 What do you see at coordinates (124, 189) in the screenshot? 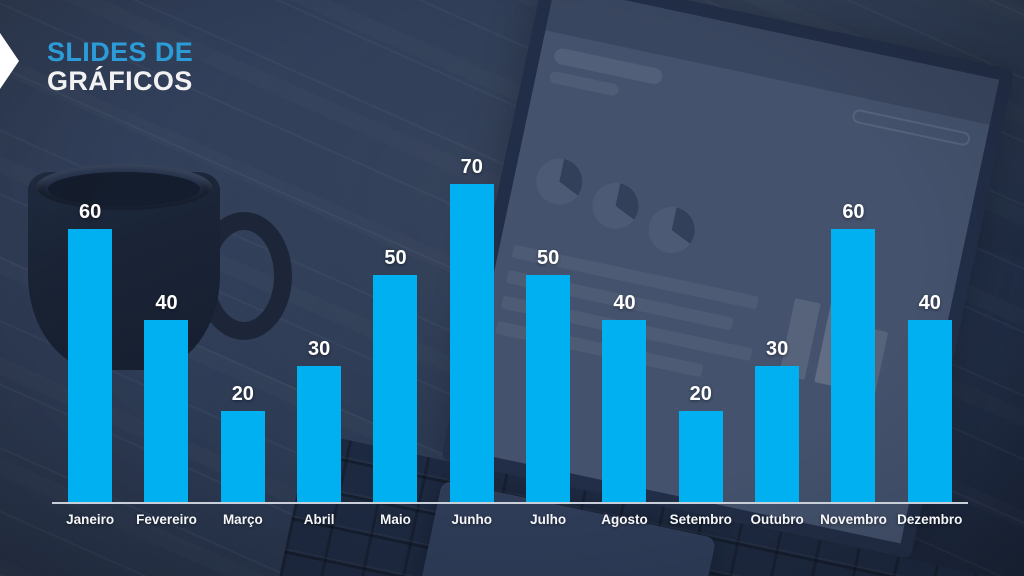
I see `coffee-mug-interior` at bounding box center [124, 189].